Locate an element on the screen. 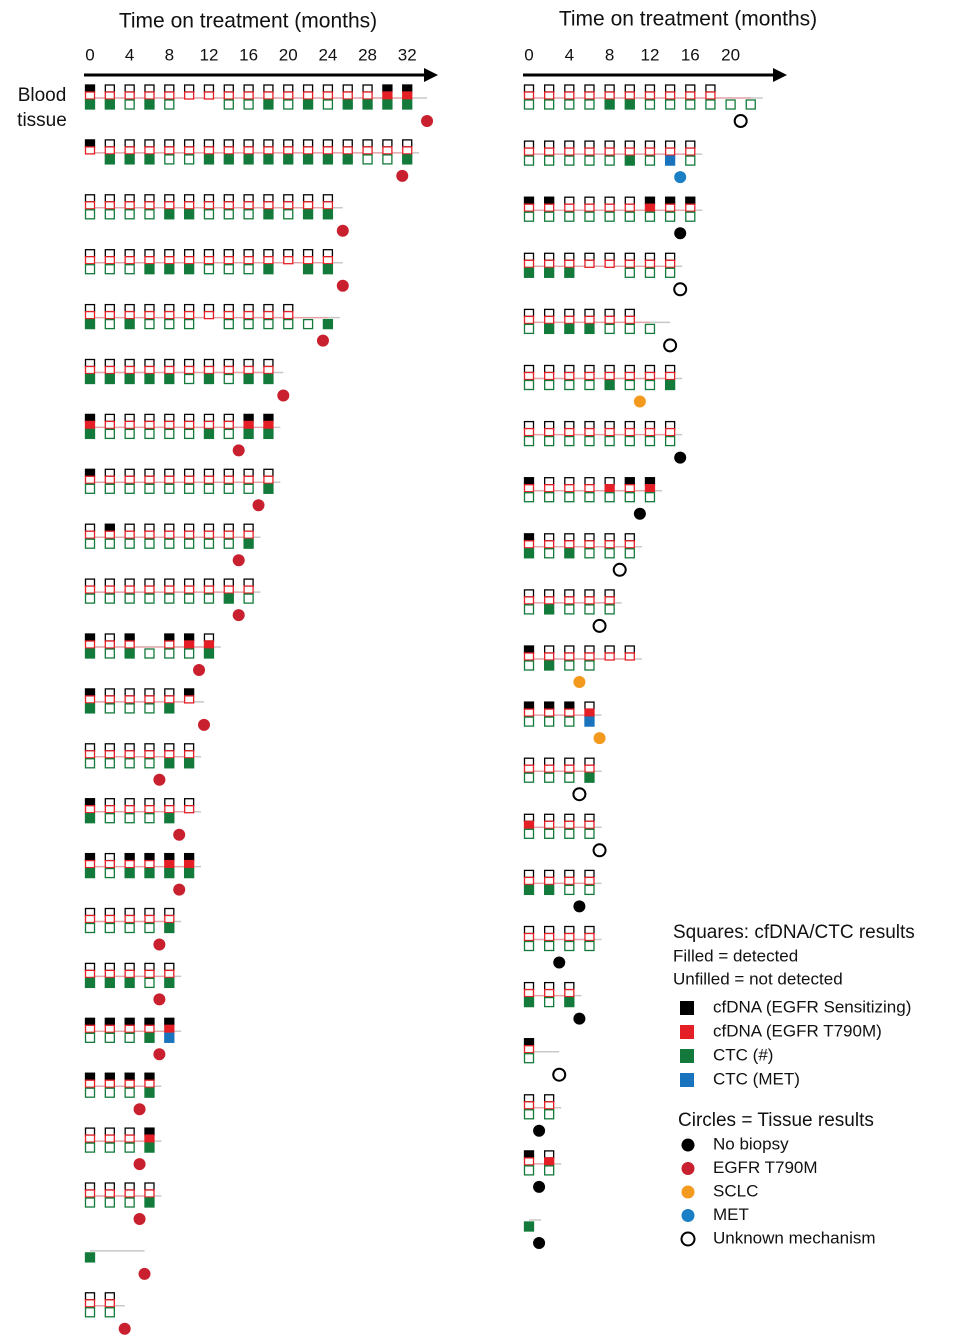 This screenshot has height=1338, width=955. x-tick-label: 20 is located at coordinates (288, 54).